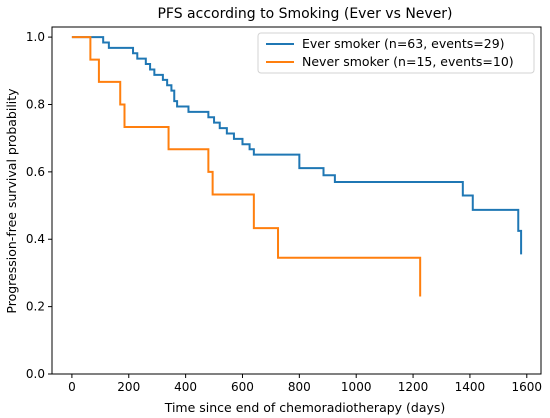 The height and width of the screenshot is (418, 550). Describe the element at coordinates (242, 387) in the screenshot. I see `x-tick-label: 600` at that location.